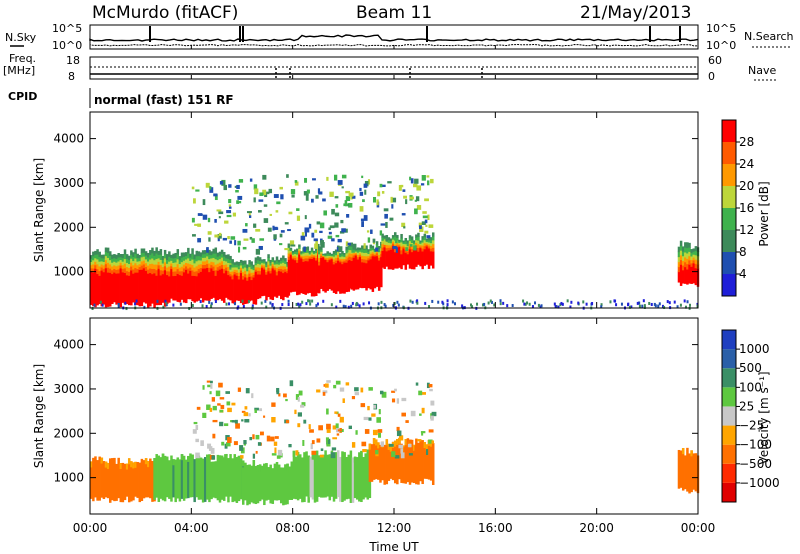 The width and height of the screenshot is (800, 554). Describe the element at coordinates (393, 547) in the screenshot. I see `x-axis-label: Time UT` at that location.